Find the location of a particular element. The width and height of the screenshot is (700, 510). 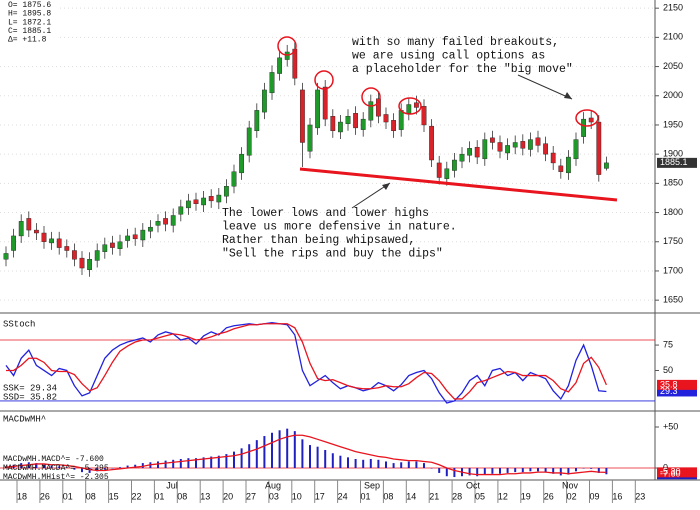

x-tick-label: 26 is located at coordinates (45, 496).